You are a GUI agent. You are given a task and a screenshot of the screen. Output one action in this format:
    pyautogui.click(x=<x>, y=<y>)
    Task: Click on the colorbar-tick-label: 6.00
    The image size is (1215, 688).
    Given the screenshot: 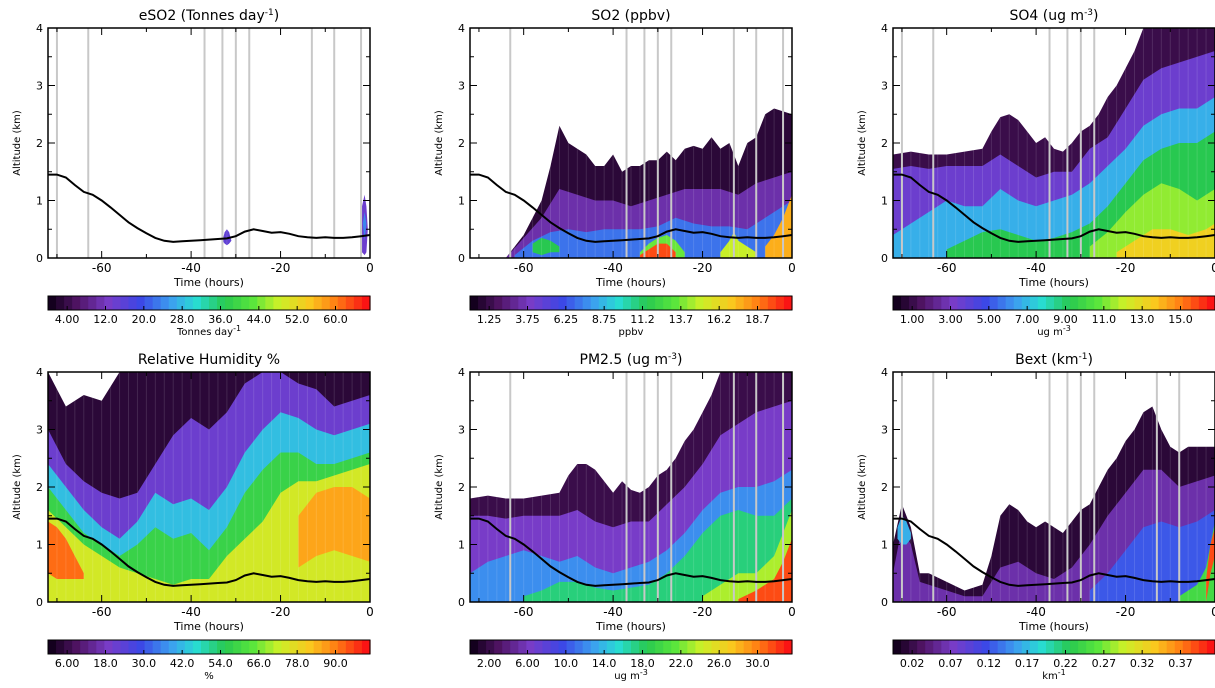 What is the action you would take?
    pyautogui.click(x=67, y=663)
    